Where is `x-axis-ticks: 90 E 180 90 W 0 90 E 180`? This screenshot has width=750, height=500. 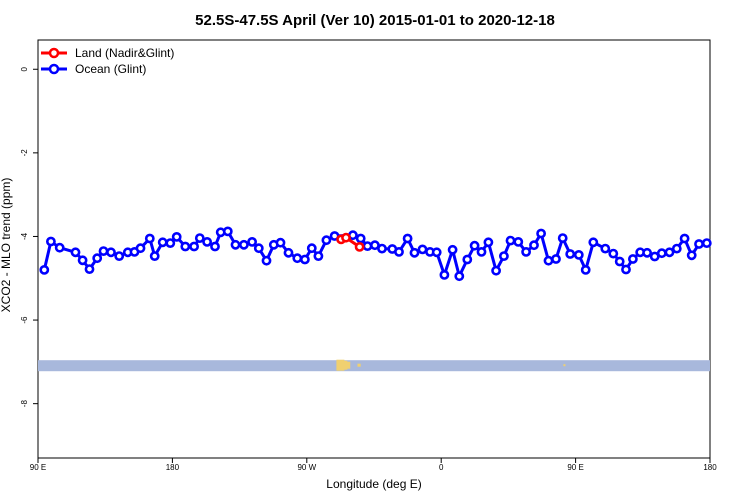
x-axis-ticks: 90 E 180 90 W 0 90 E 180 is located at coordinates (373, 465).